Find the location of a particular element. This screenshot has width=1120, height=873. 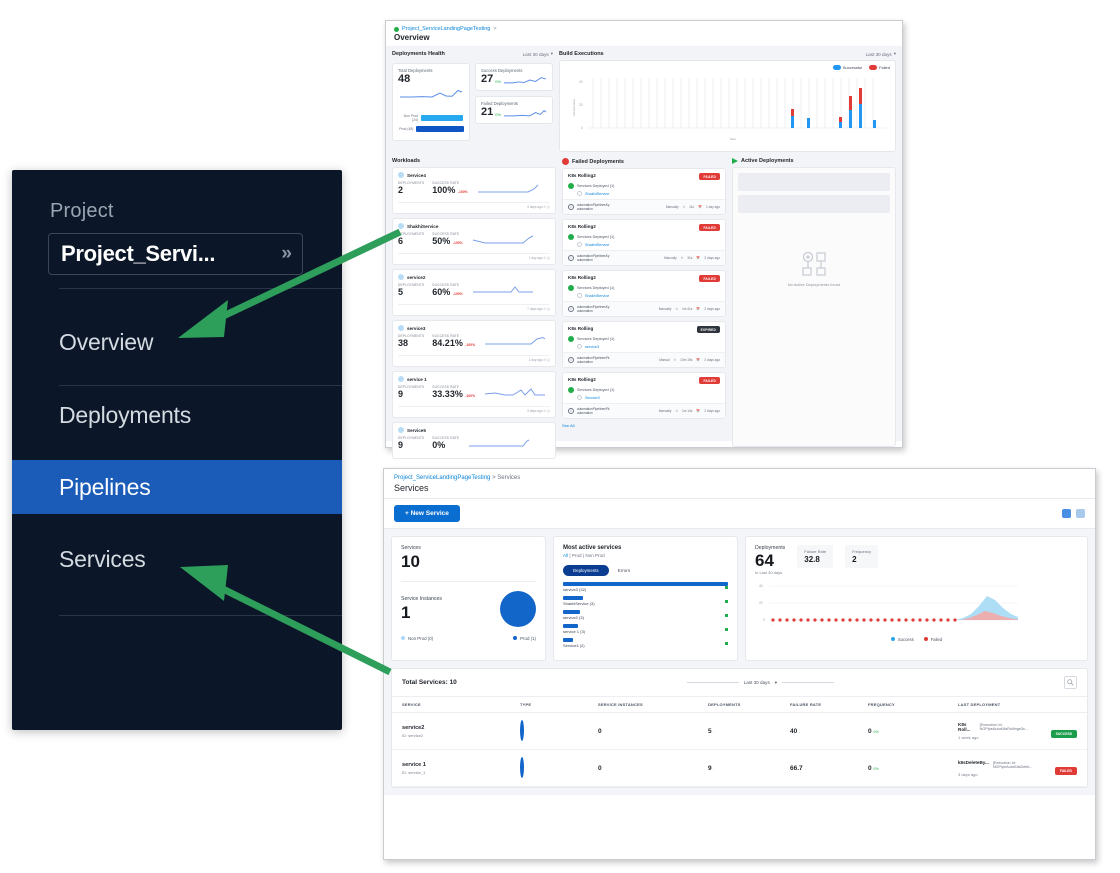

workload-footer: 1 day ago ⏱ ⓘ is located at coordinates (474, 256).